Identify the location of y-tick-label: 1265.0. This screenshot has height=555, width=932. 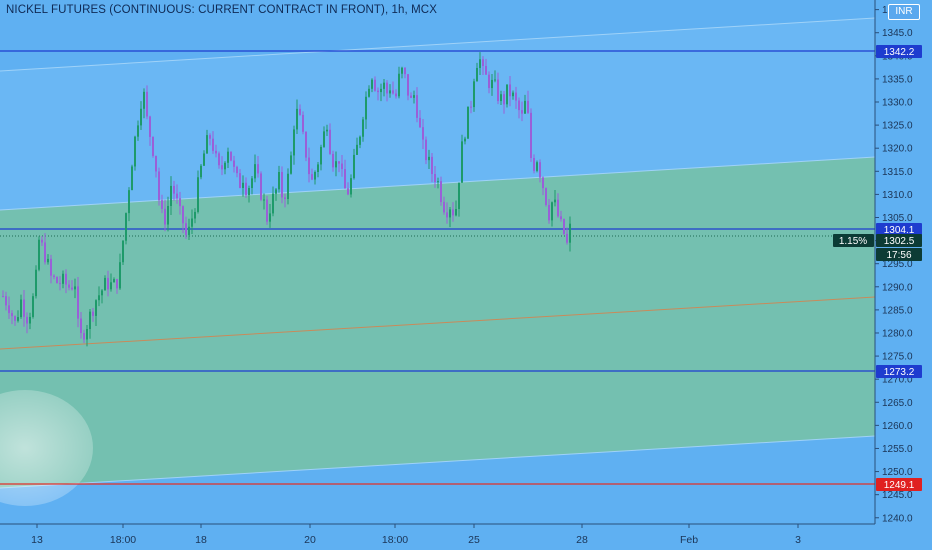
(897, 403).